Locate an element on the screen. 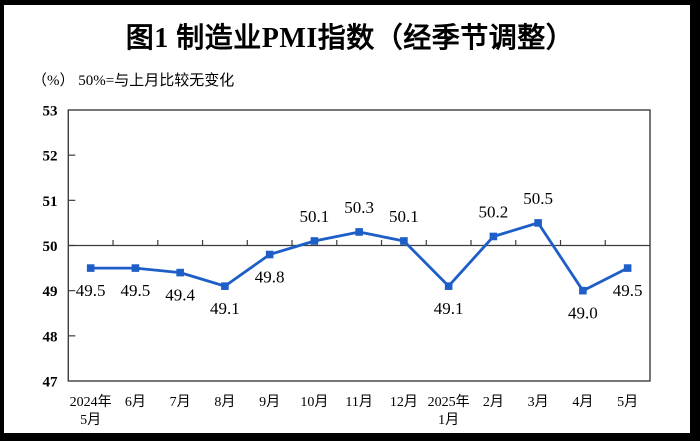 This screenshot has height=441, width=700. x-axis-tick-label: 2024年 is located at coordinates (91, 402).